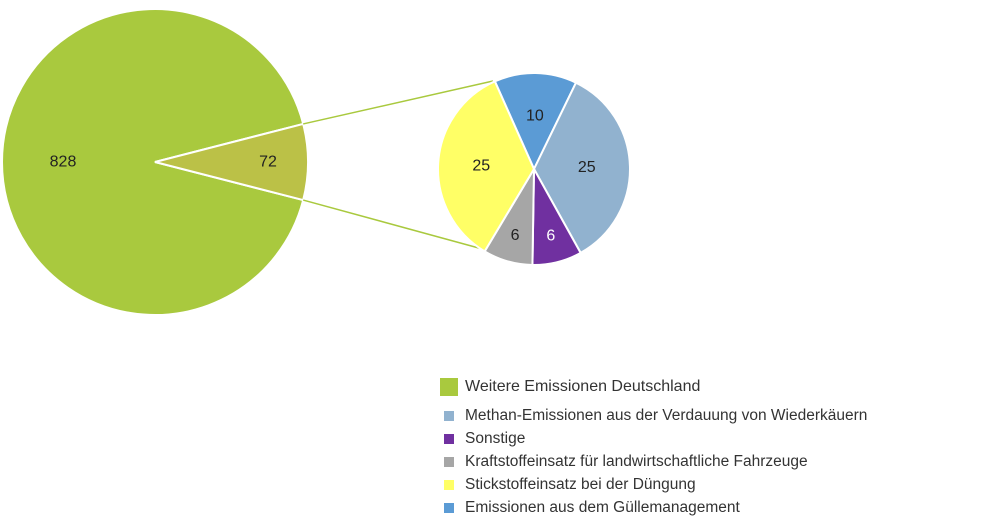  What do you see at coordinates (398, 165) in the screenshot?
I see `connector-lines` at bounding box center [398, 165].